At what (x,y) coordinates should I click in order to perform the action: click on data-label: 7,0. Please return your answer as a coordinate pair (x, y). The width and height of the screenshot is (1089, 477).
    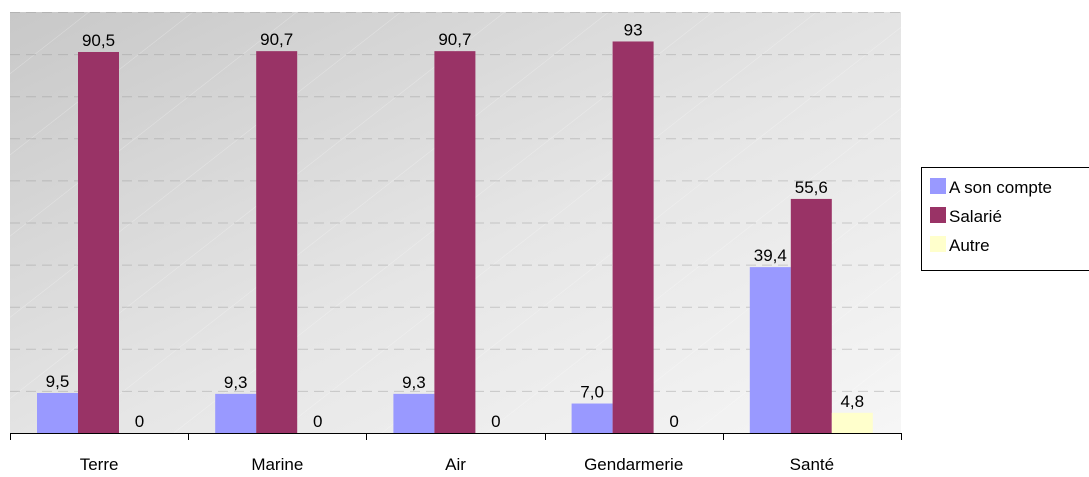
    Looking at the image, I should click on (592, 392).